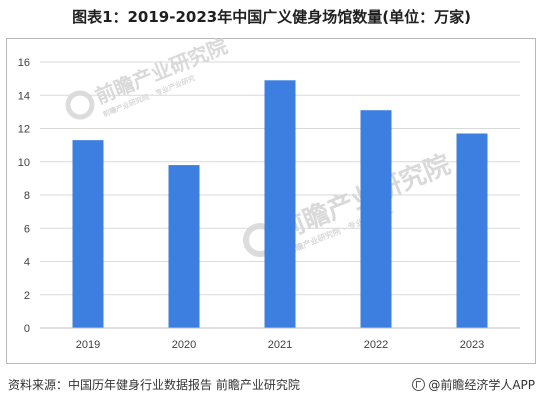 The image size is (543, 407). What do you see at coordinates (481, 385) in the screenshot?
I see `brand-label: @前瞻经济学人APP` at bounding box center [481, 385].